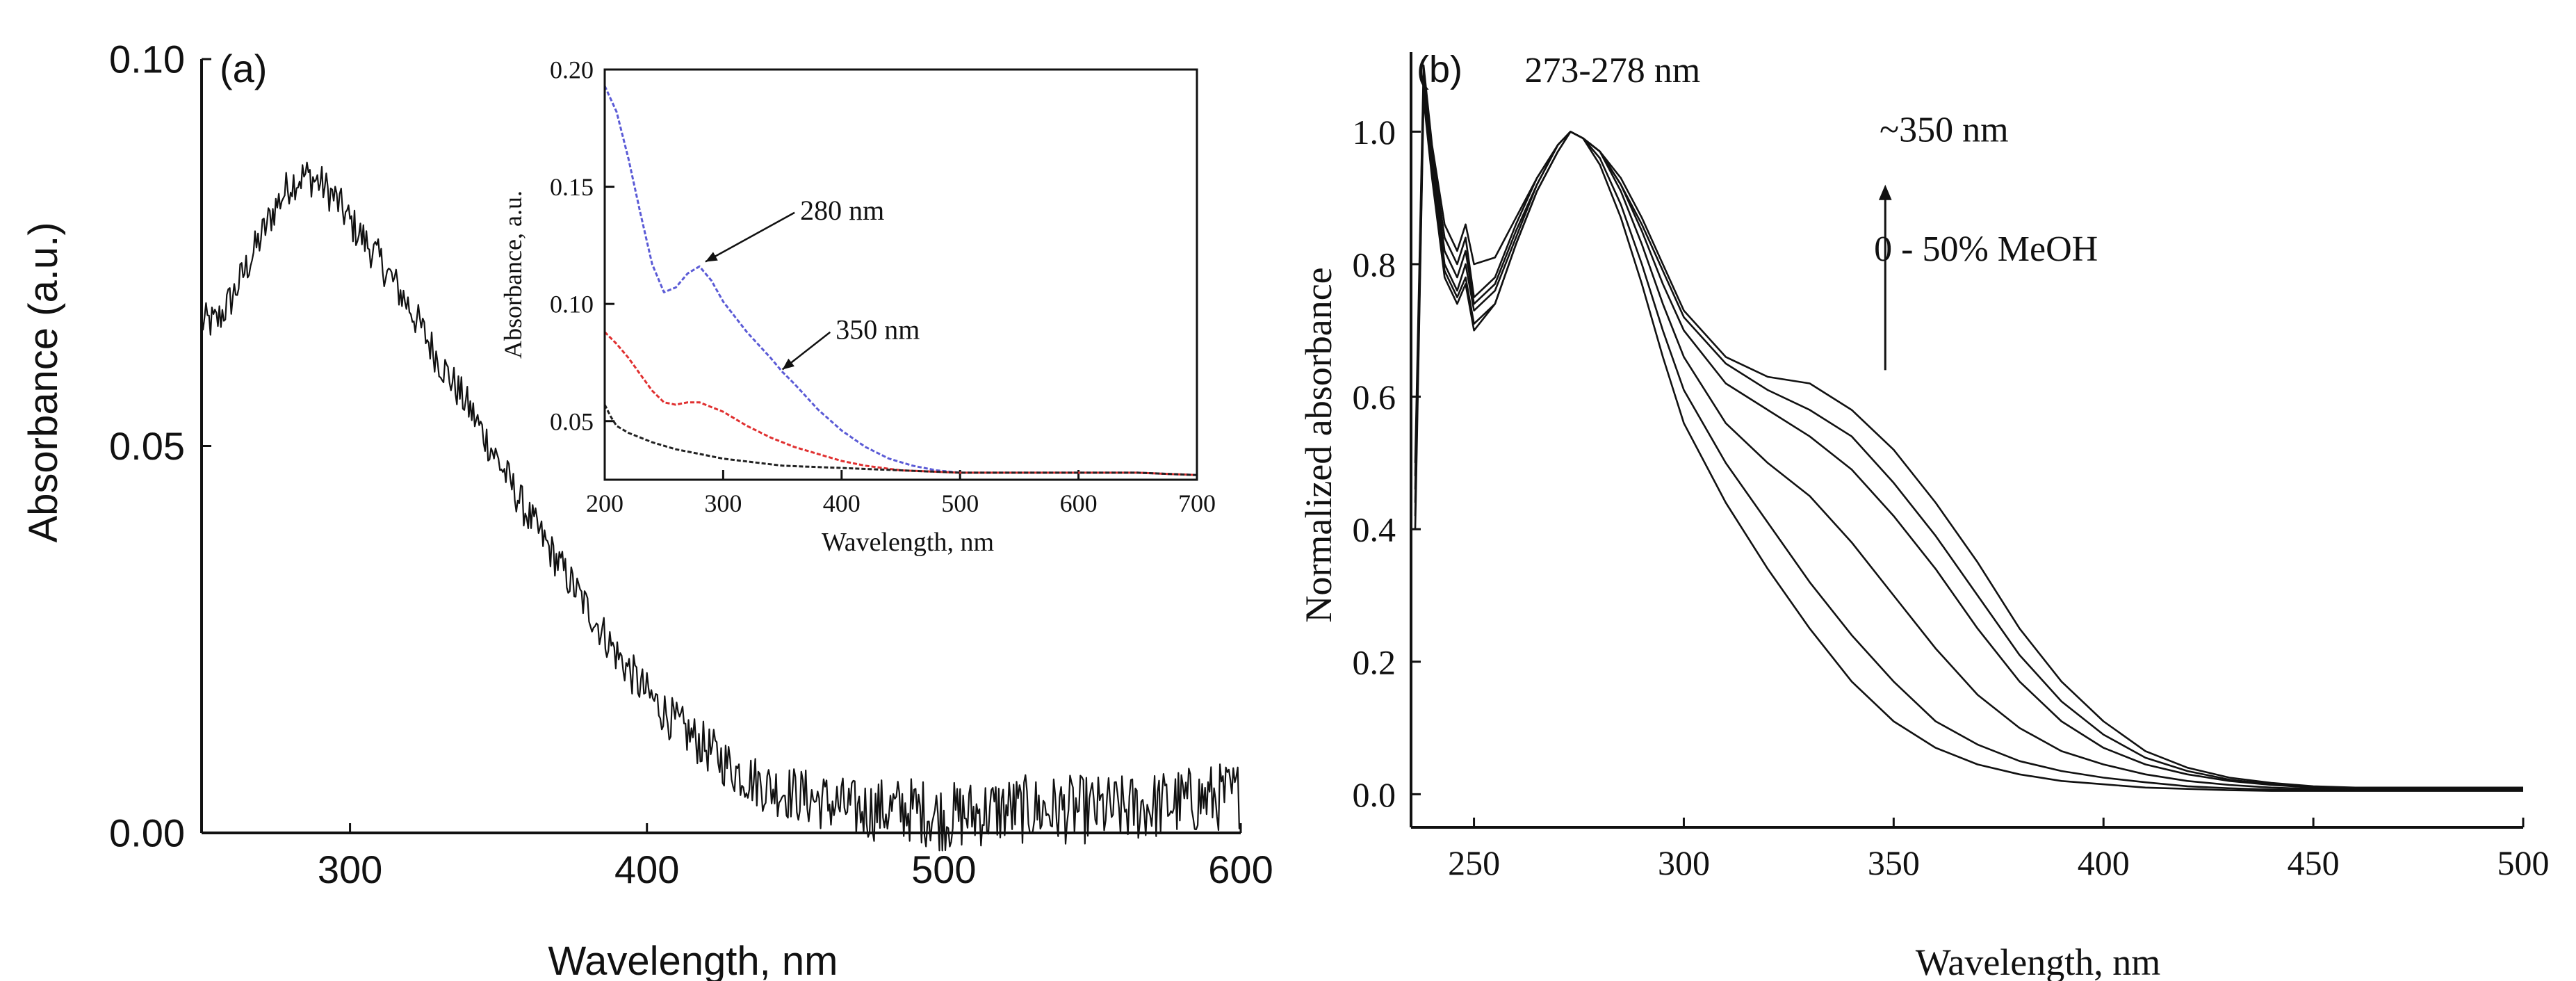 This screenshot has width=2576, height=981. I want to click on panel-b-ytick-label: 0.0, so click(1374, 794).